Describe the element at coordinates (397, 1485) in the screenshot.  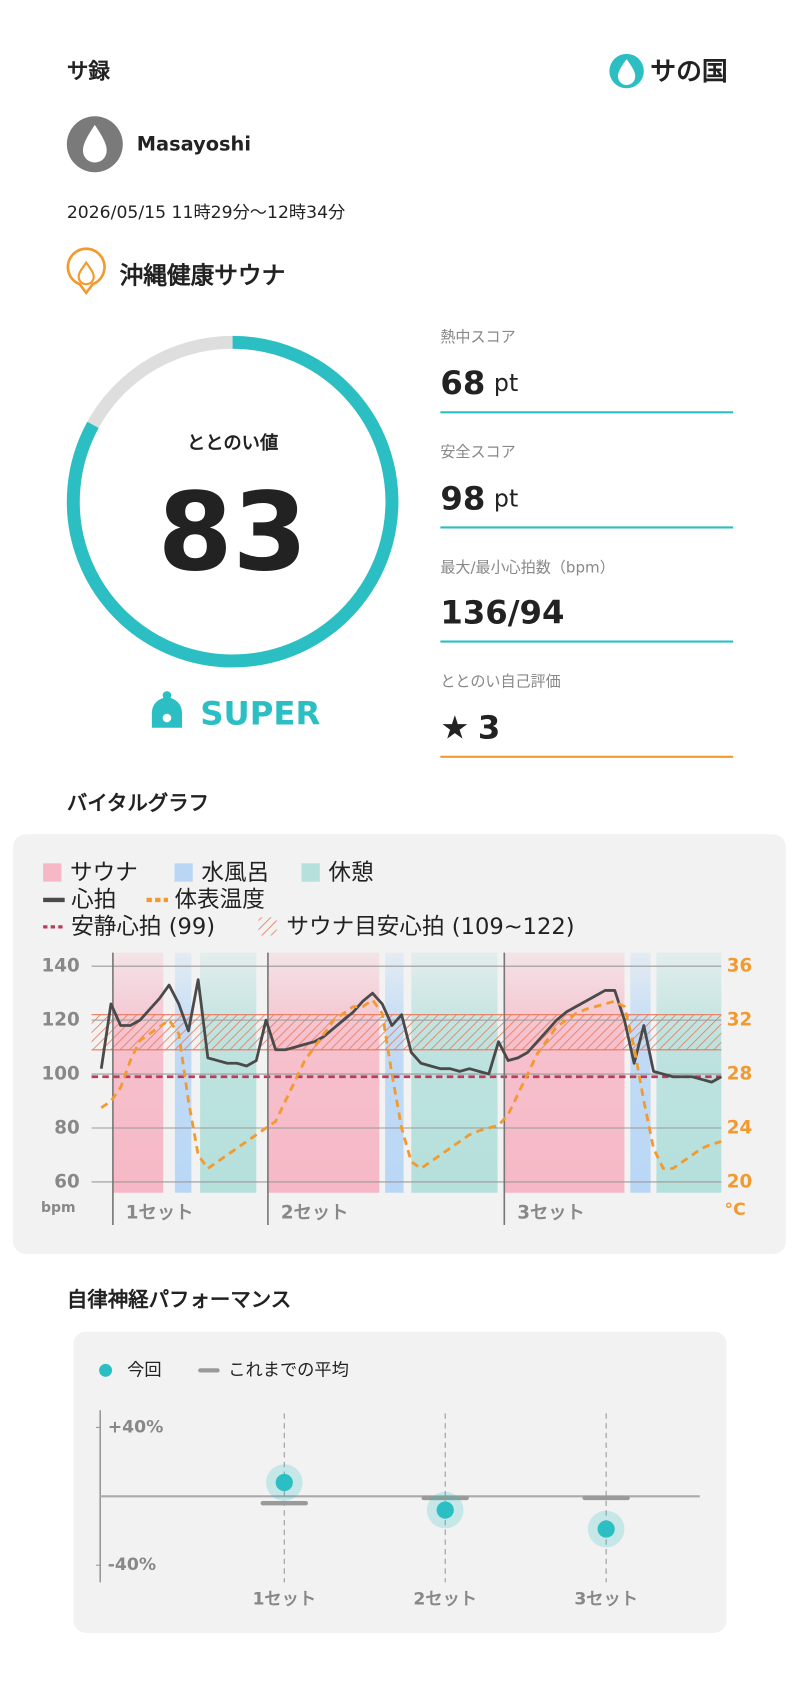
I see `autonomic-chart: +40% -40% 1セット 2セット 3セット 今回 これまでの平均` at that location.